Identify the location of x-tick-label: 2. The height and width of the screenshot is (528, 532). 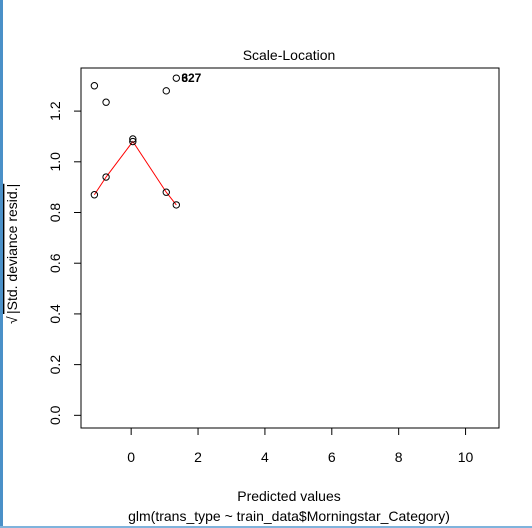
(198, 457).